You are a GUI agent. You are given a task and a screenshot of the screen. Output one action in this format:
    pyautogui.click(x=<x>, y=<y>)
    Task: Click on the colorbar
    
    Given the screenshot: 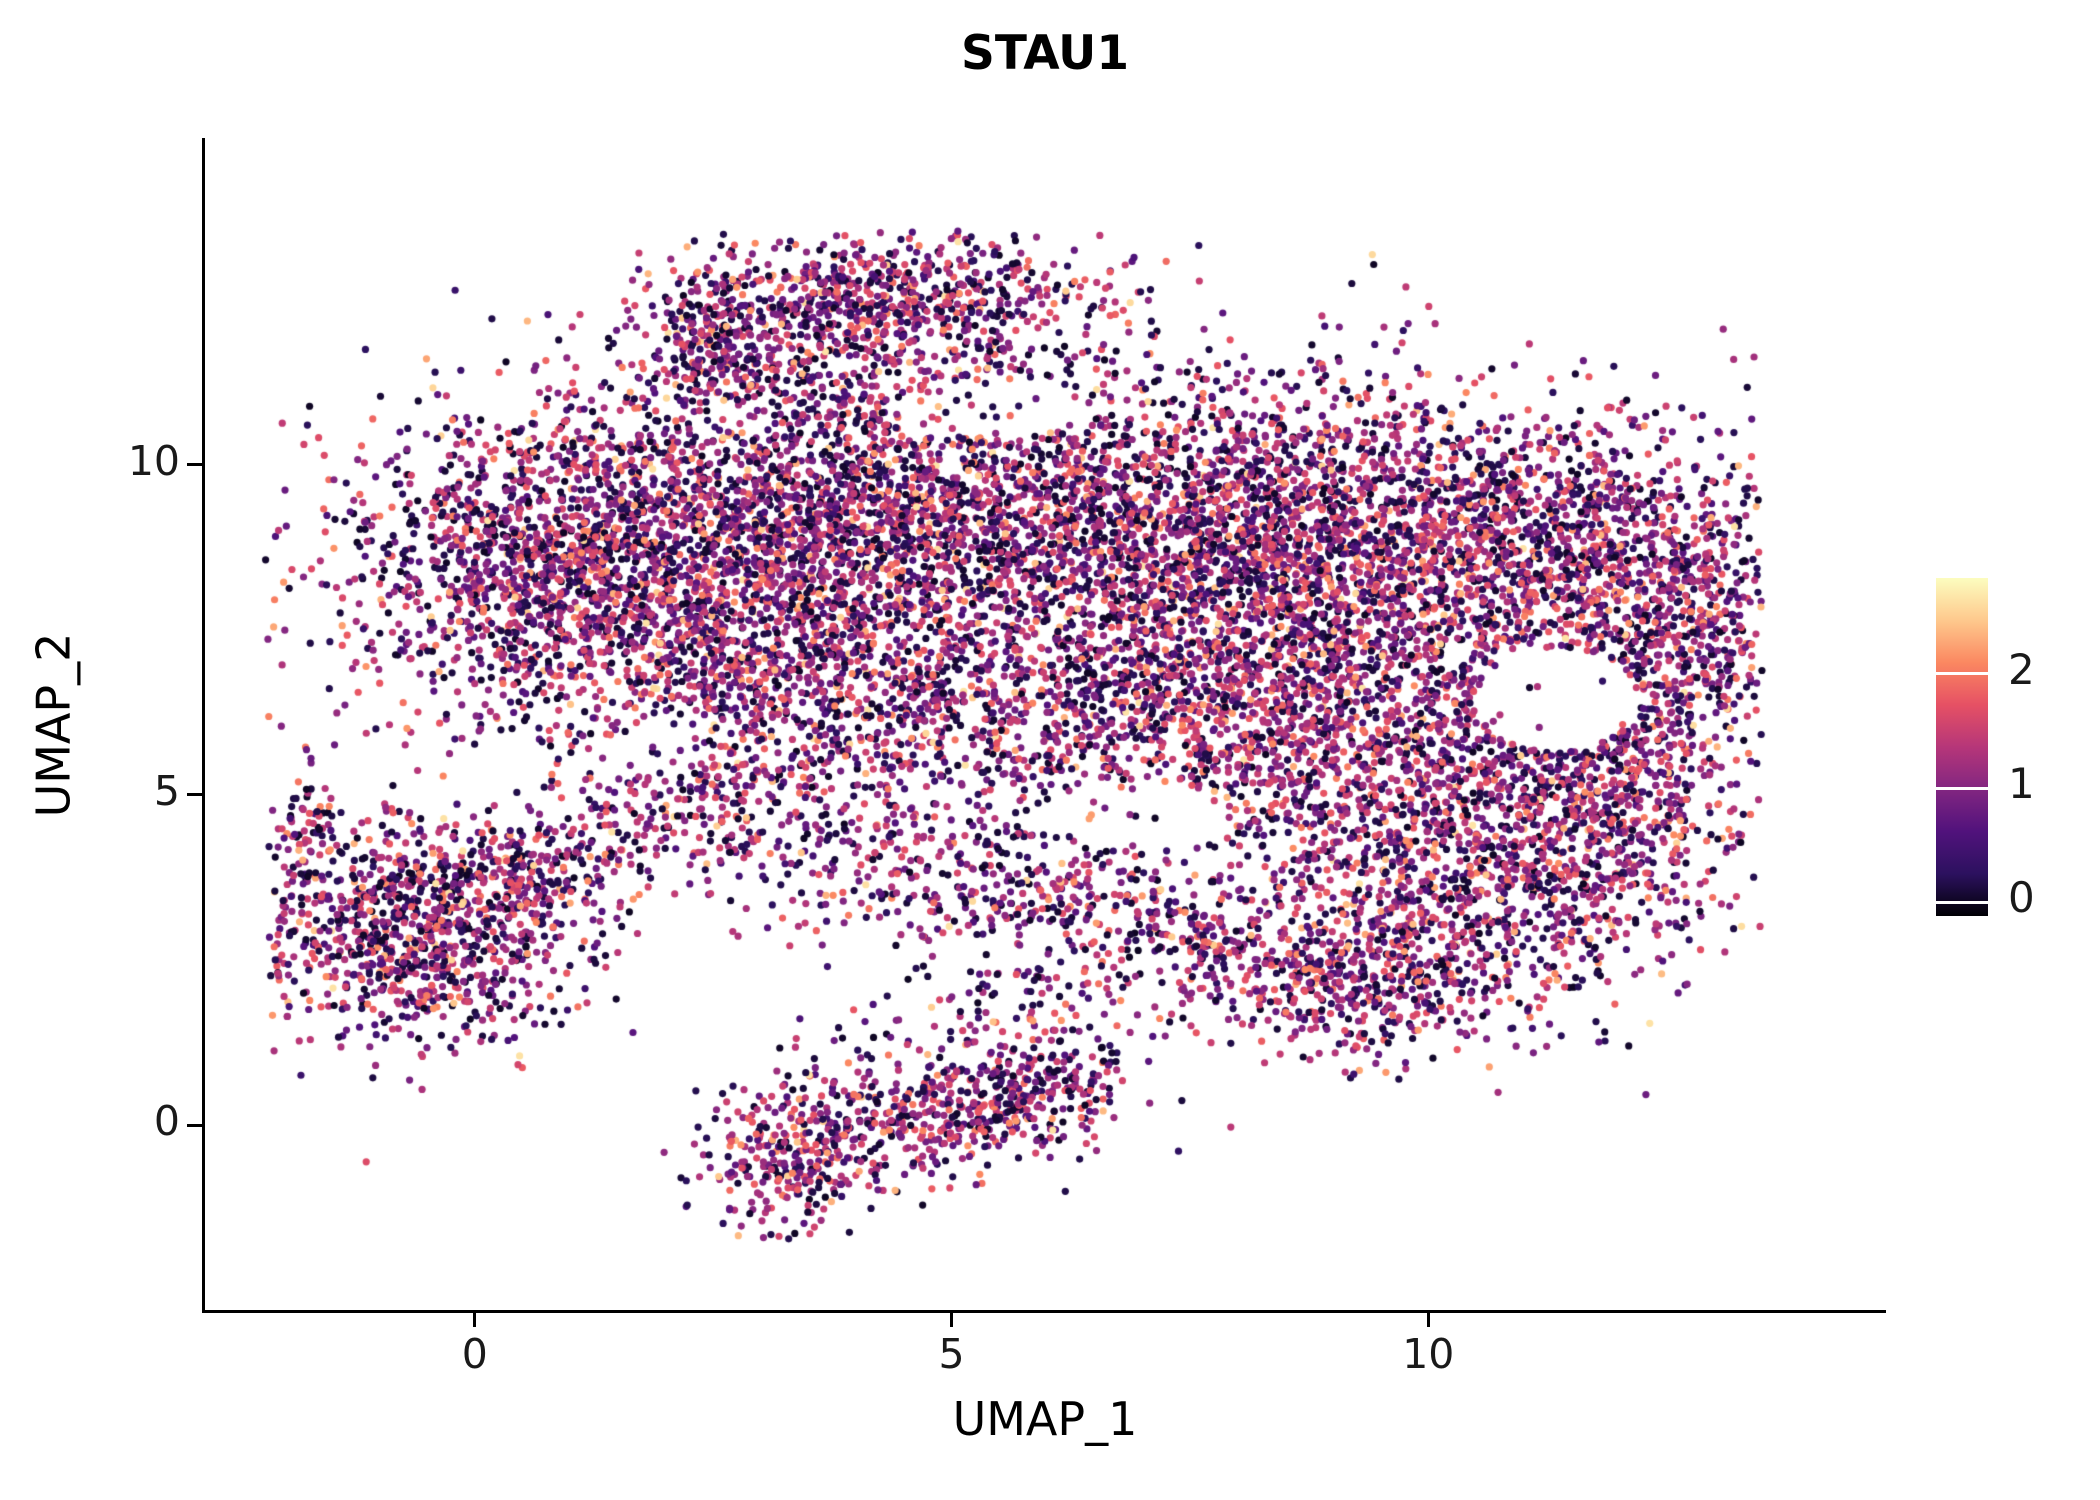 What is the action you would take?
    pyautogui.click(x=1962, y=747)
    